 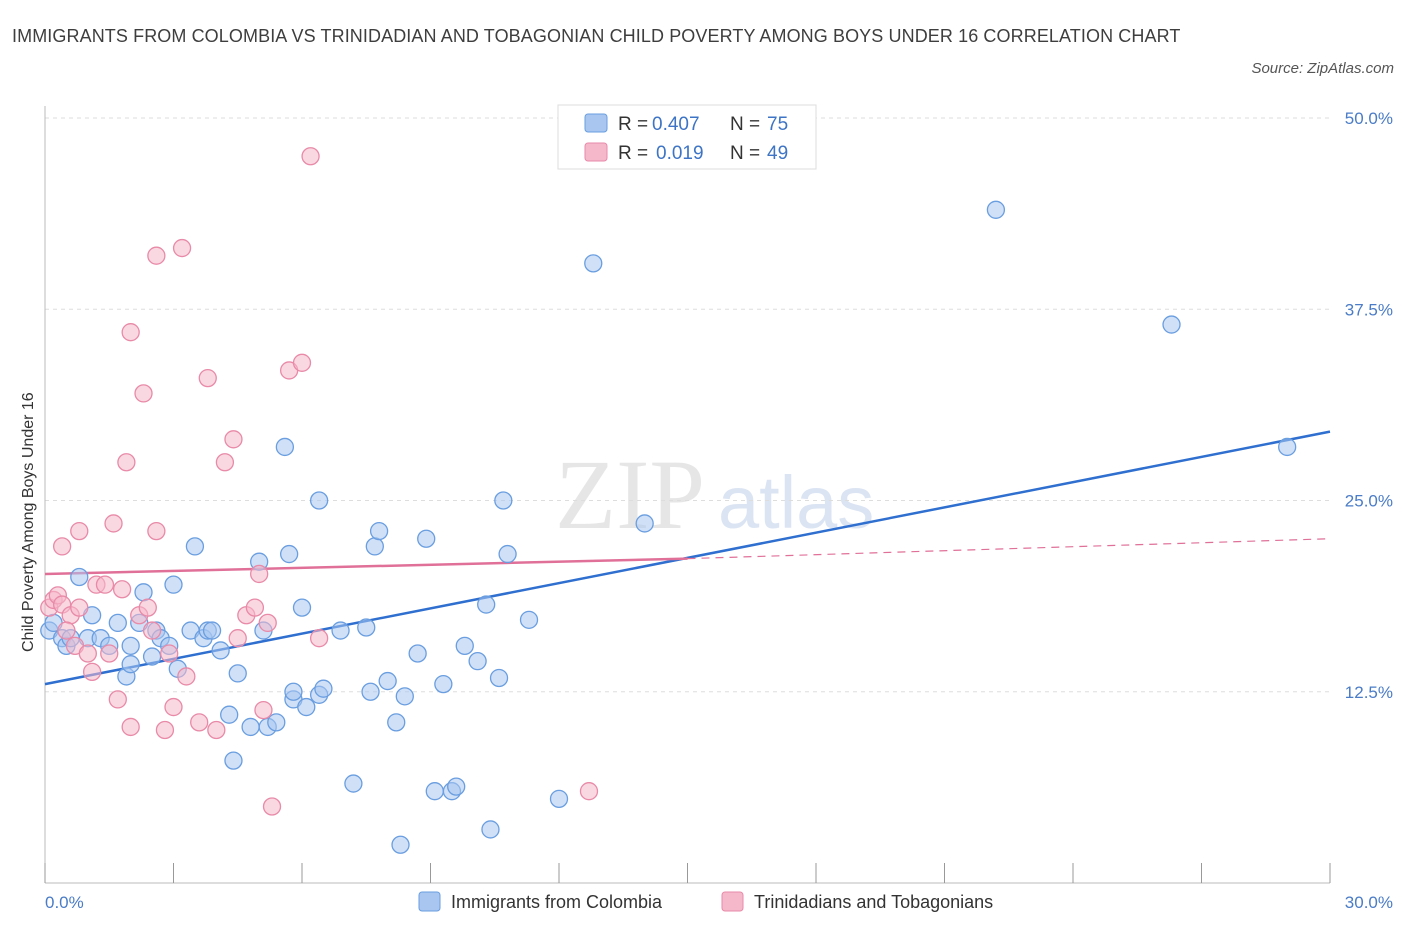 I want to click on legend-n-value-1: 75, so click(x=777, y=124).